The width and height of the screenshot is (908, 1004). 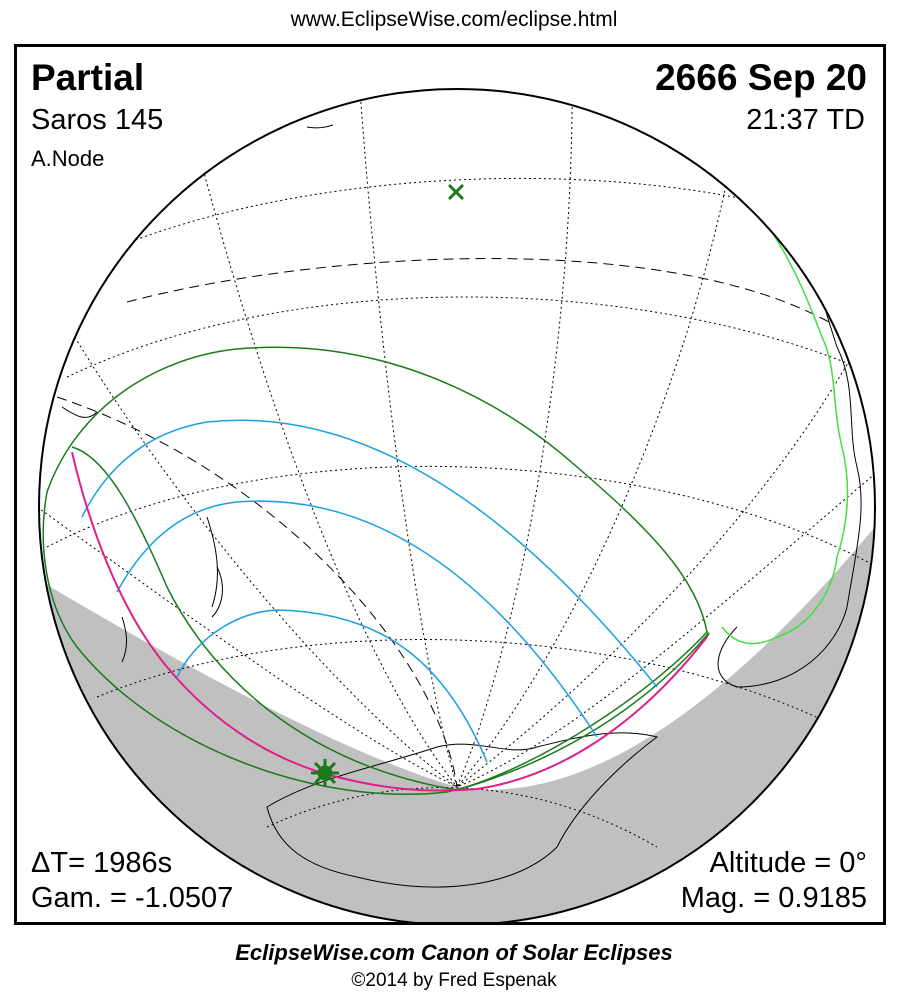 I want to click on delta-t: ΔT= 1986s, so click(x=102, y=863).